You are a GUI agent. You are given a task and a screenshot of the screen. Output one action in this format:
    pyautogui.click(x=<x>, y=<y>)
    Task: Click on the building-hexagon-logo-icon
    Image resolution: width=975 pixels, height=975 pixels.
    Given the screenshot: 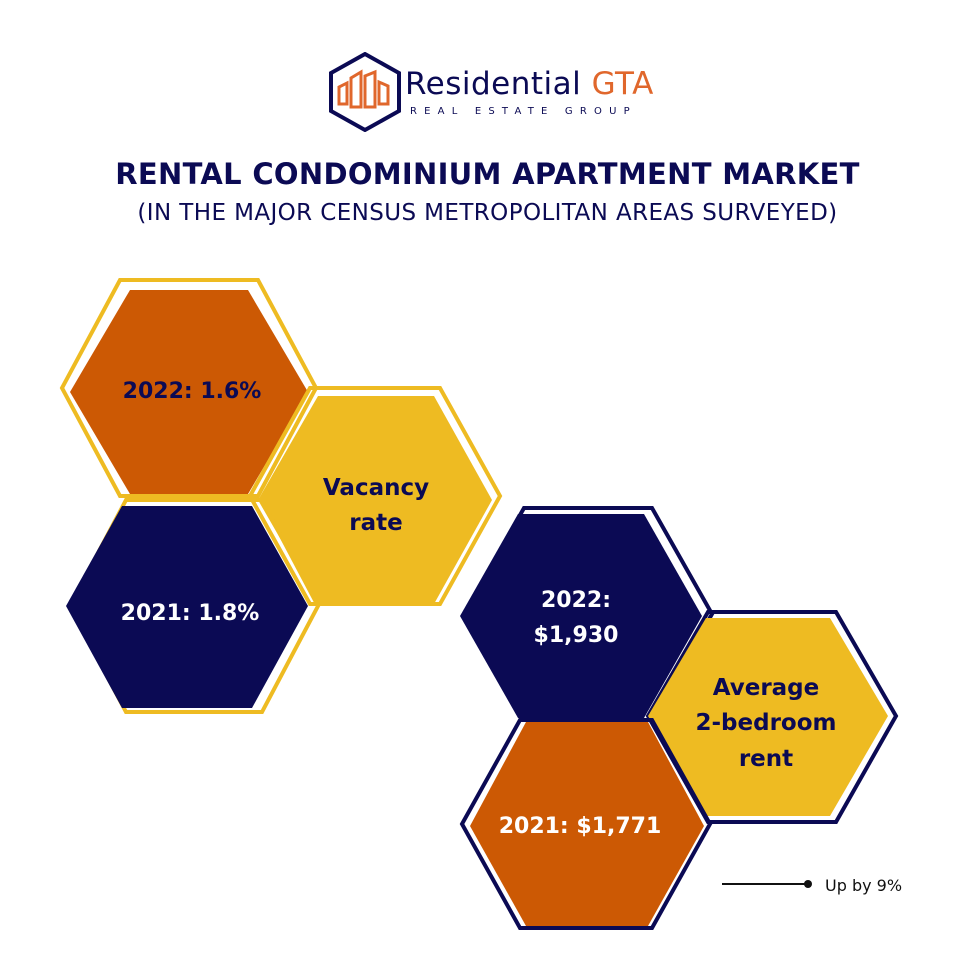 What is the action you would take?
    pyautogui.click(x=365, y=92)
    